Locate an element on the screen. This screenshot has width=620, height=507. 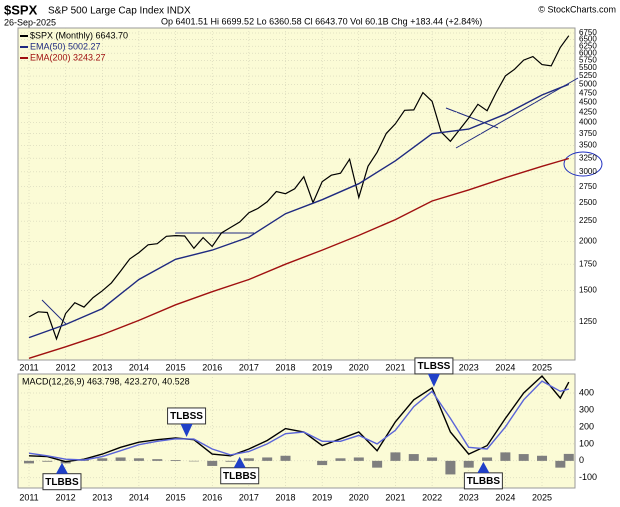
y-tick-label: 4250 is located at coordinates (588, 111).